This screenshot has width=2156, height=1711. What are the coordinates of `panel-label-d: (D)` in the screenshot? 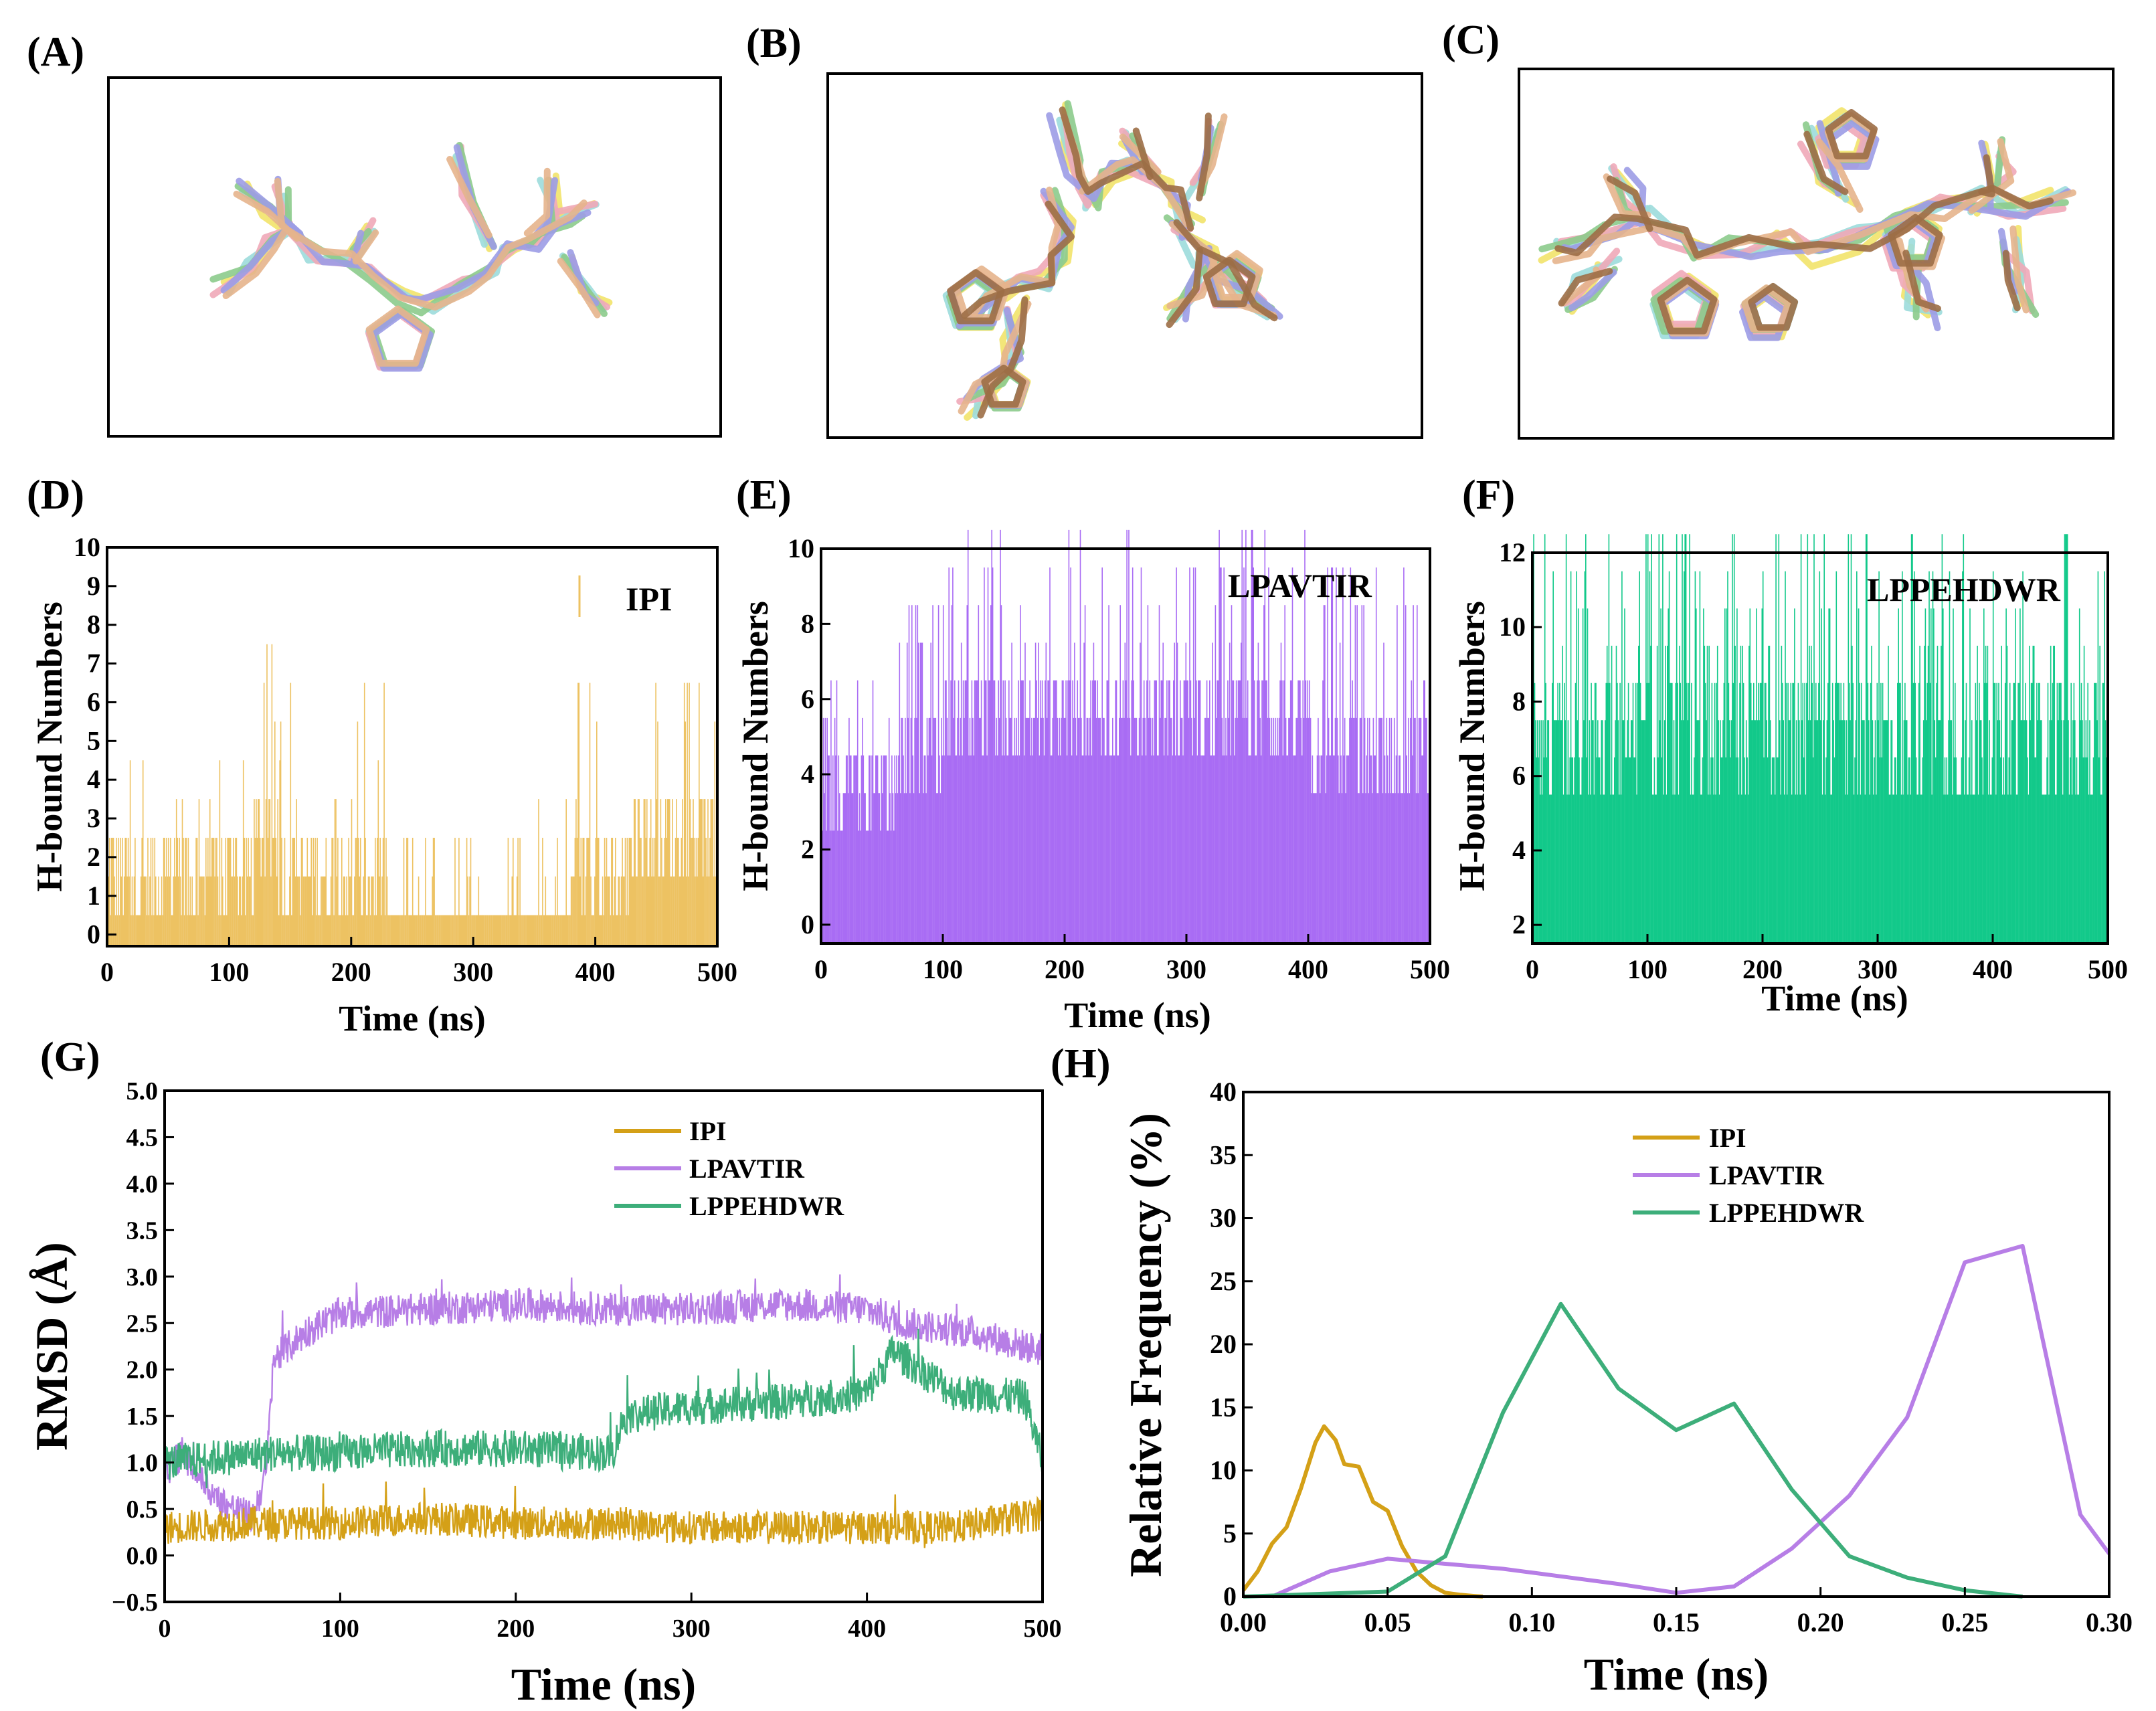 It's located at (55, 495).